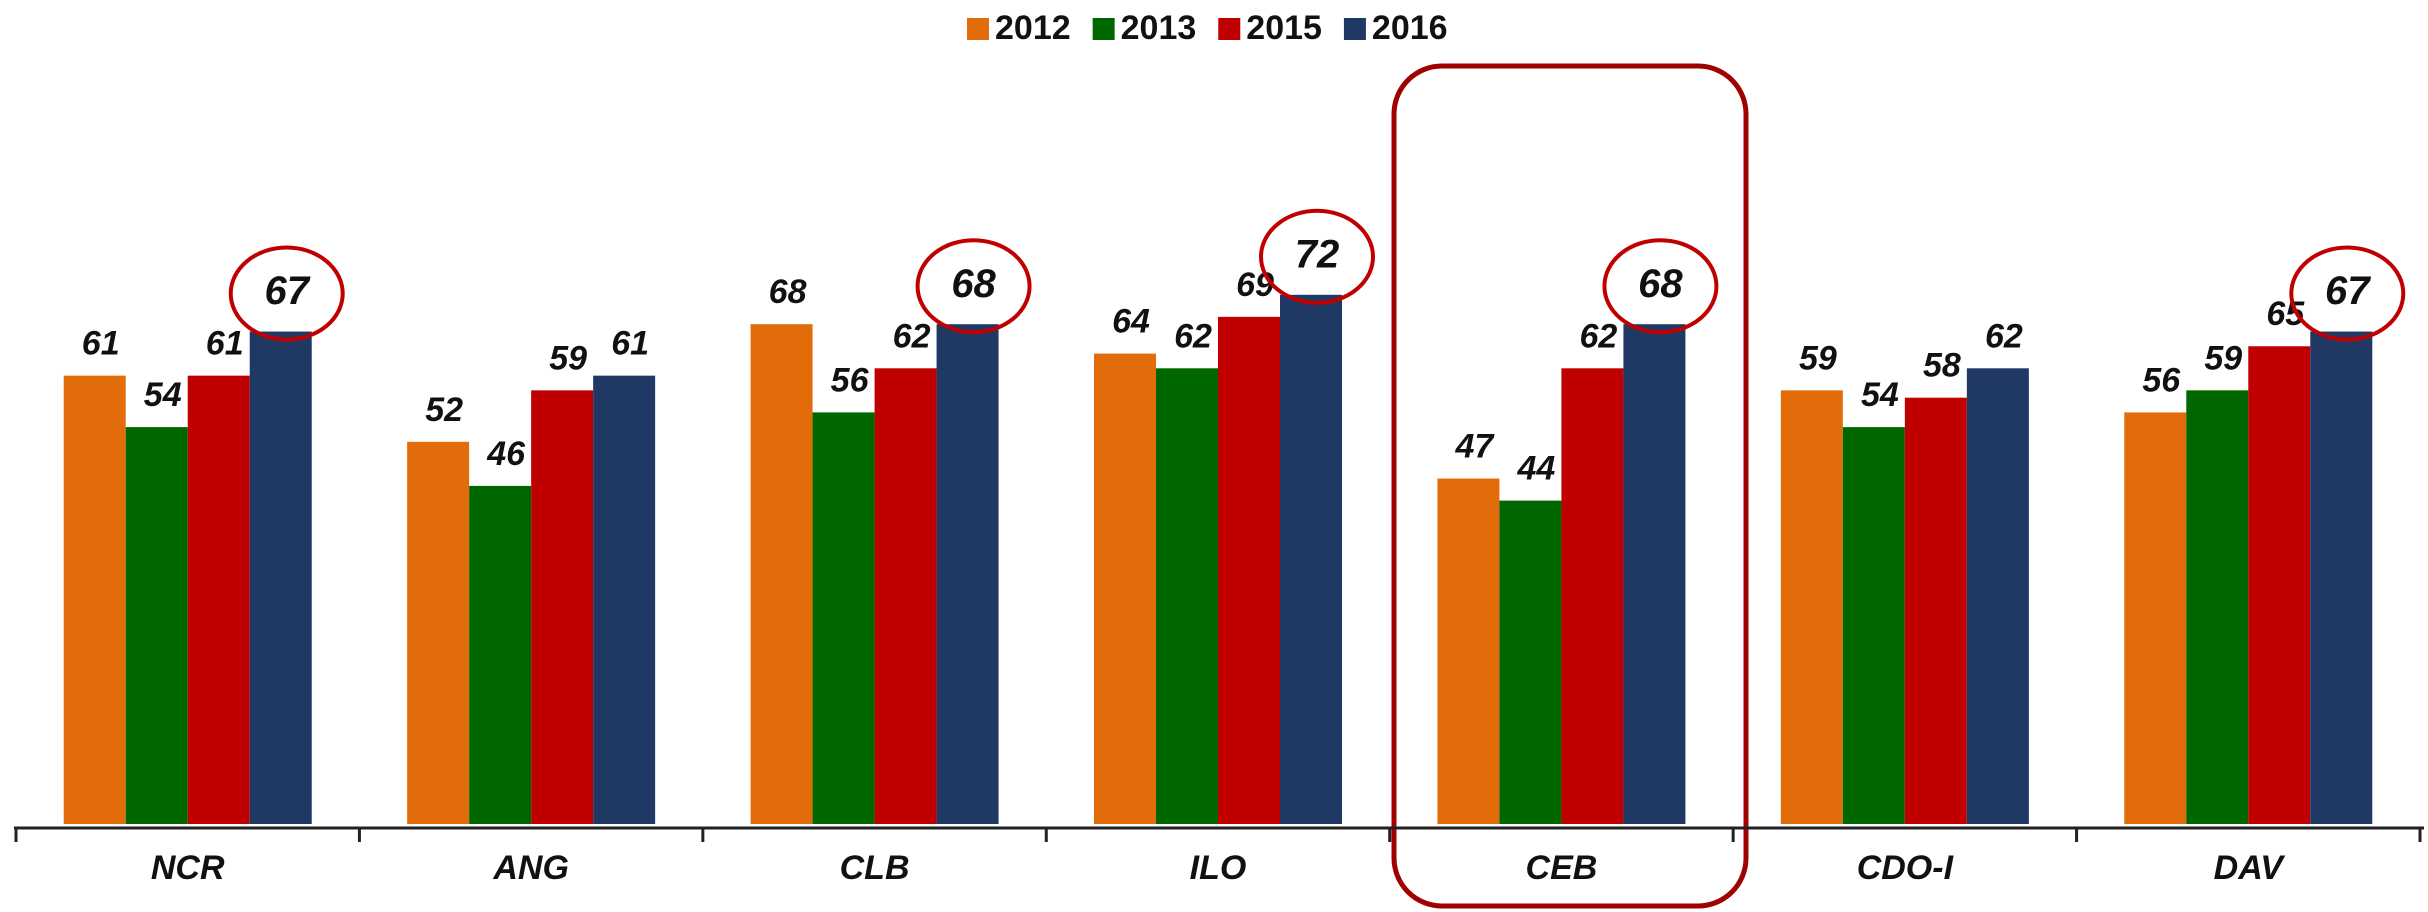 This screenshot has width=2428, height=912. I want to click on x-tick-label: CDO-I, so click(1906, 868).